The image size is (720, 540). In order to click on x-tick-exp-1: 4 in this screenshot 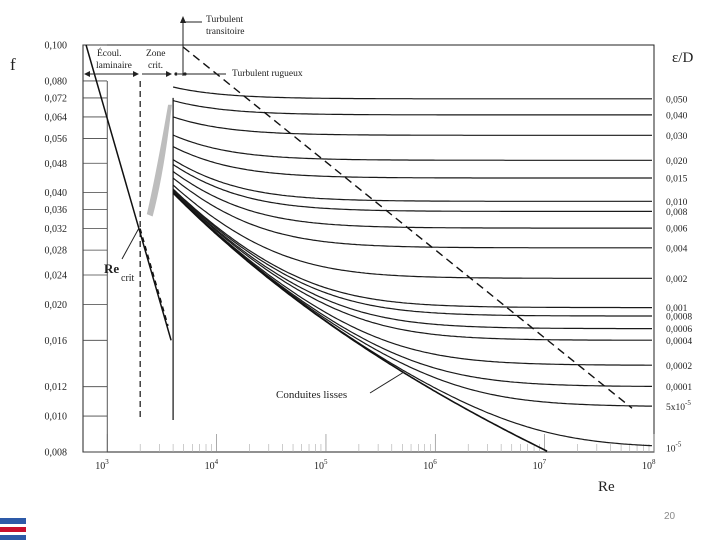, I will do `click(217, 462)`.